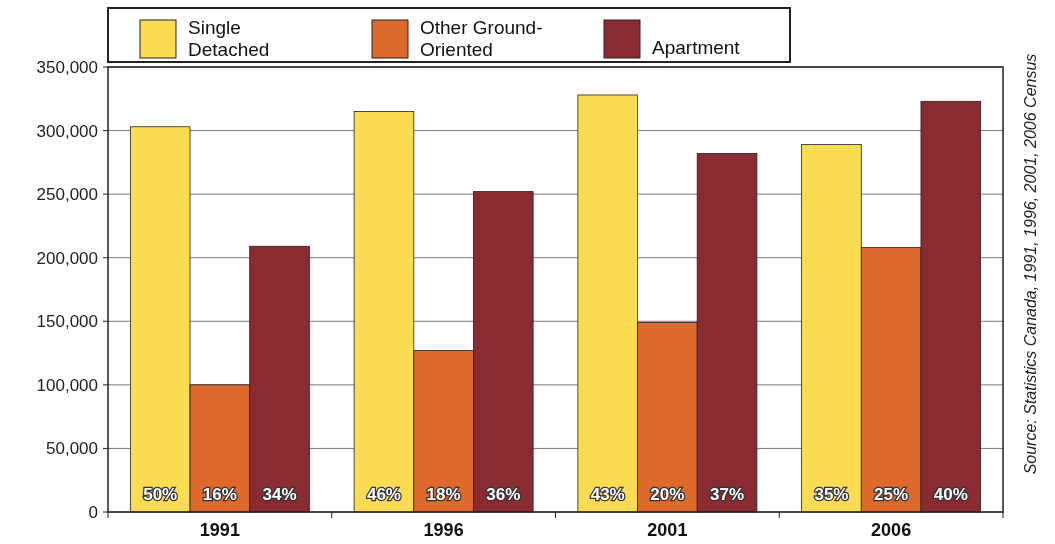 The width and height of the screenshot is (1055, 544). Describe the element at coordinates (67, 385) in the screenshot. I see `y-tick-label: 100,000` at that location.